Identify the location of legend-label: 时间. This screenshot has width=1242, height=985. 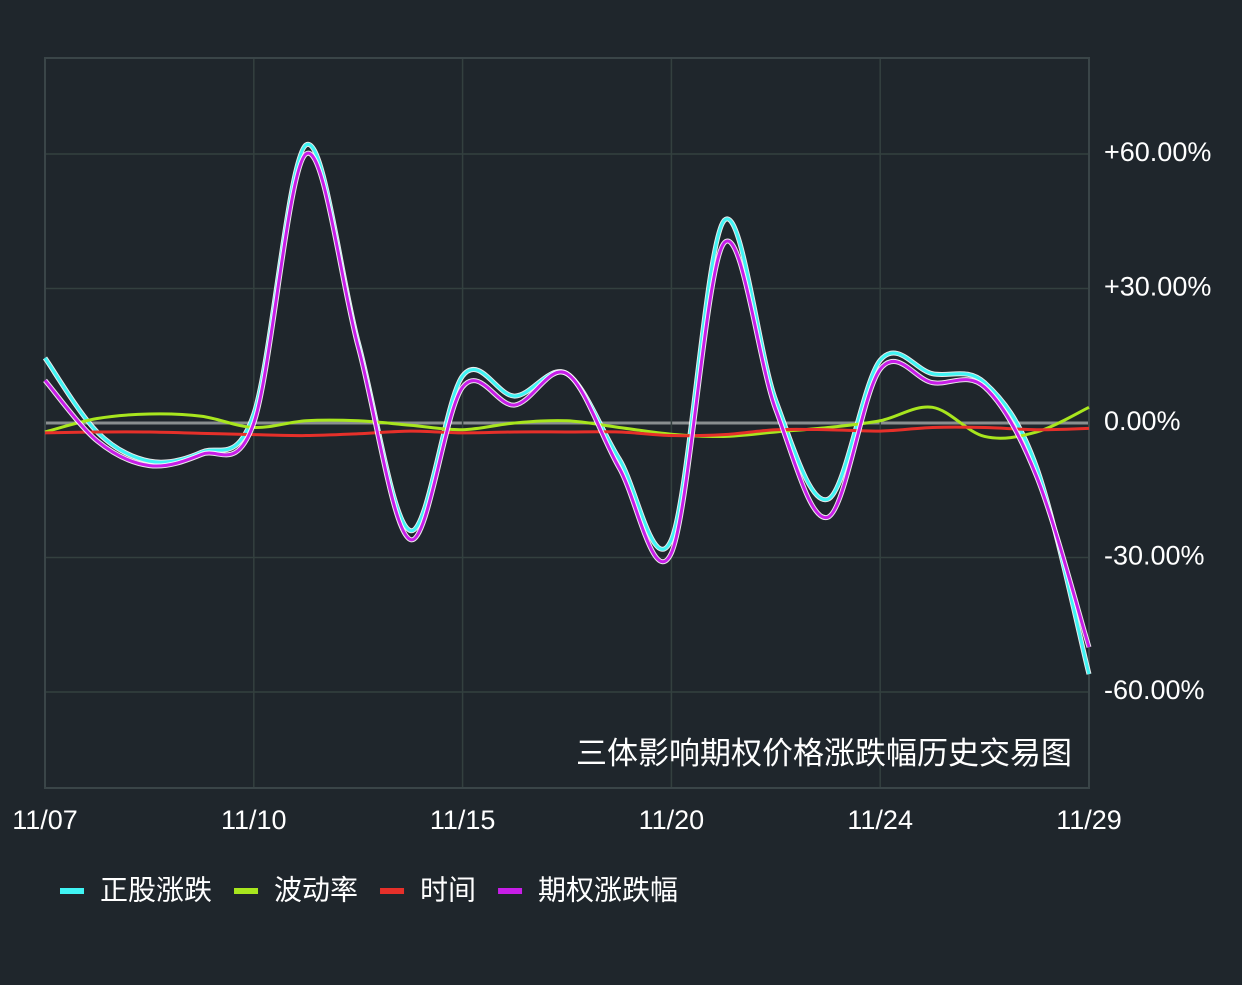
(448, 889).